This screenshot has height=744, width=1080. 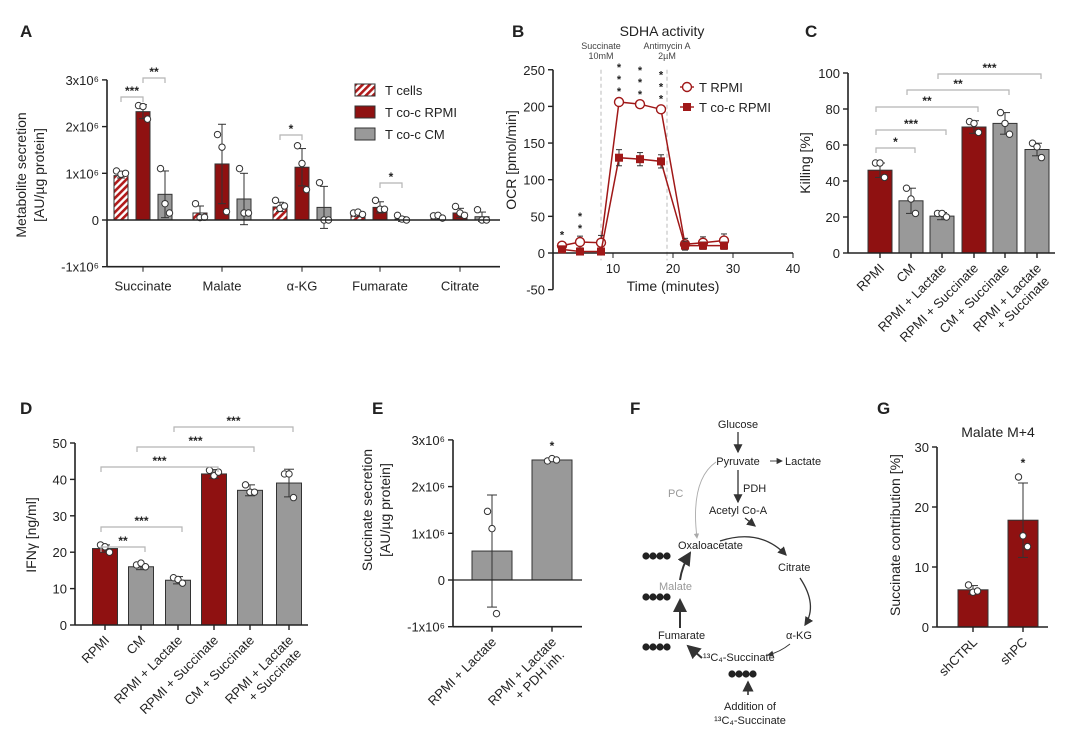 What do you see at coordinates (21, 174) in the screenshot?
I see `y-axis-label: Metabolite secretion` at bounding box center [21, 174].